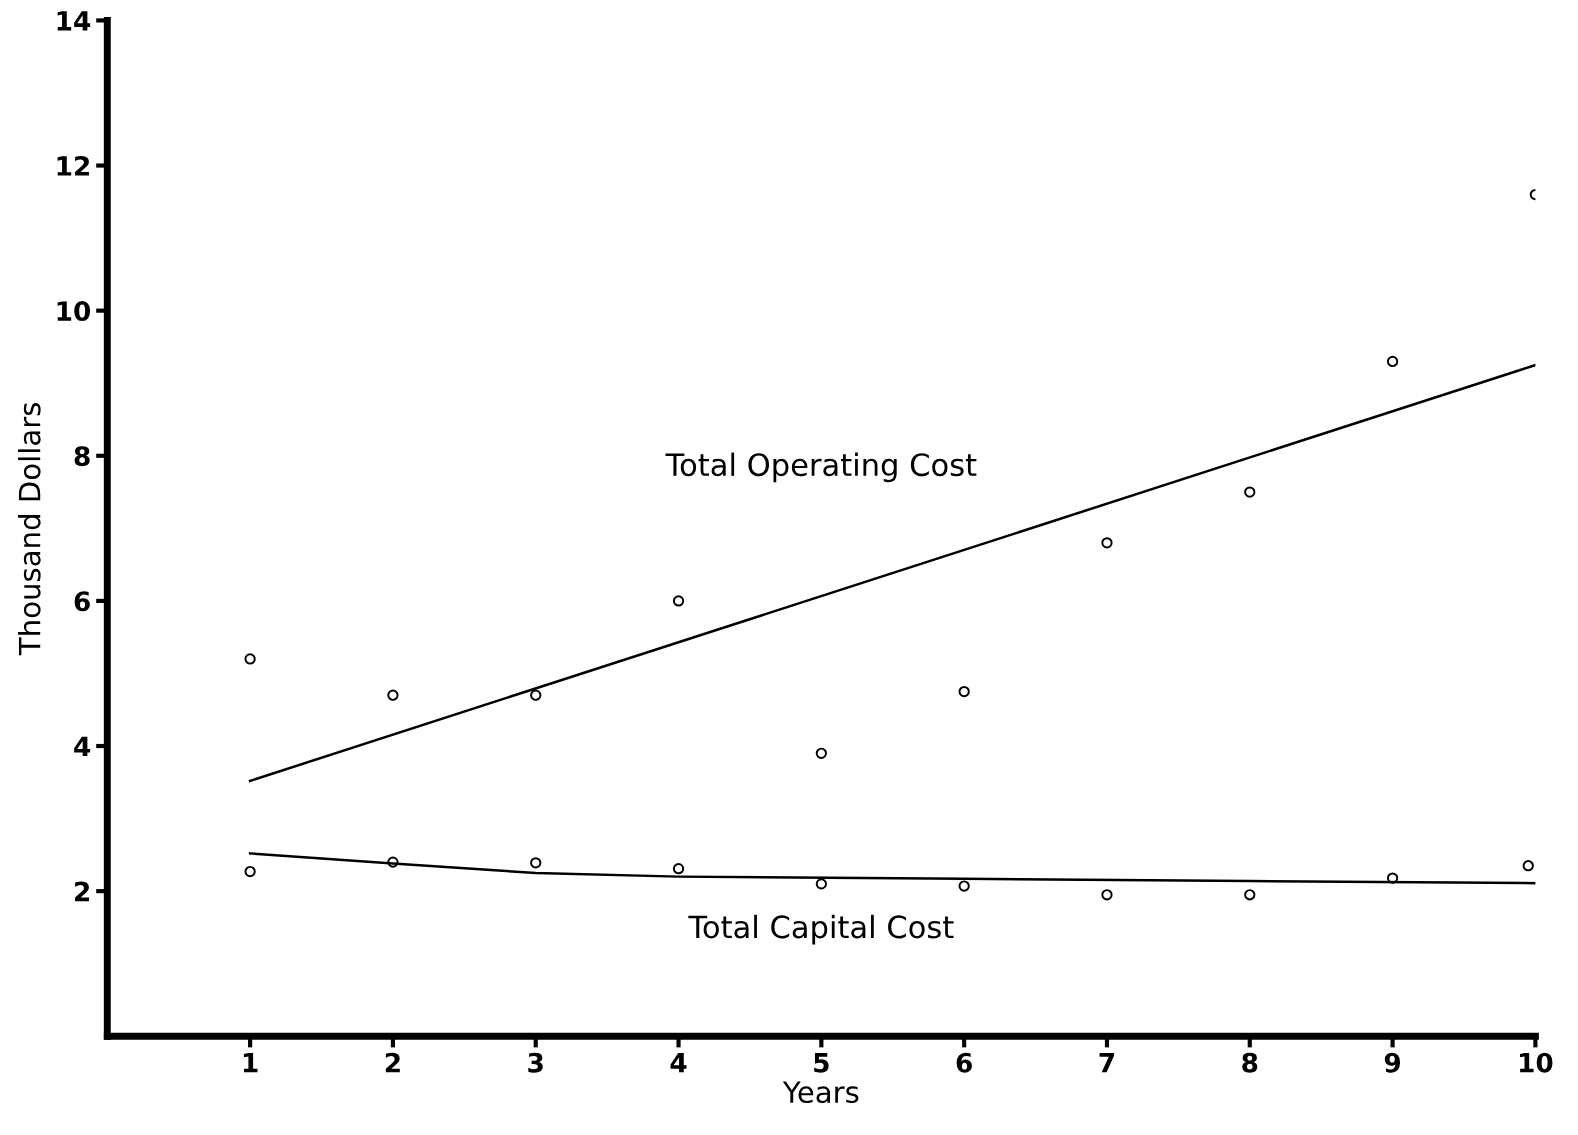  I want to click on x-tick-label: 4, so click(678, 1063).